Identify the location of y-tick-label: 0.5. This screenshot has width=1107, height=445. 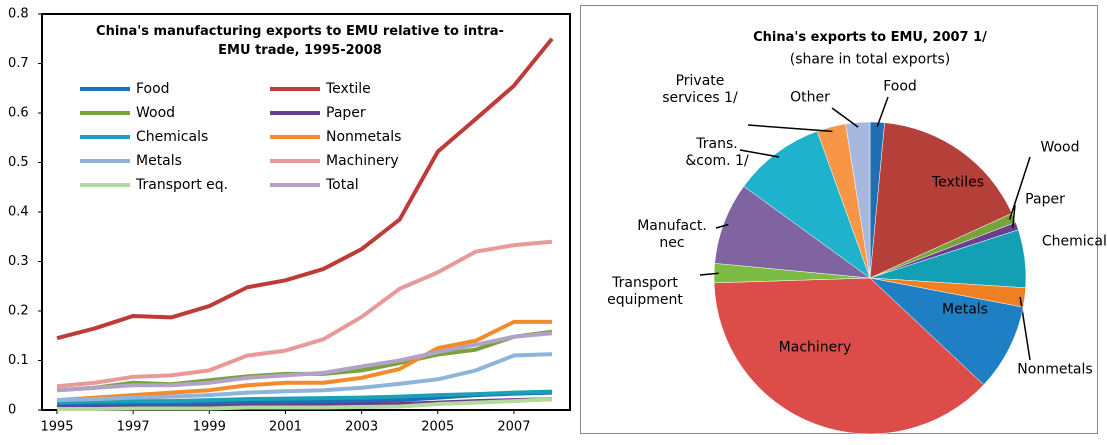
(18, 162).